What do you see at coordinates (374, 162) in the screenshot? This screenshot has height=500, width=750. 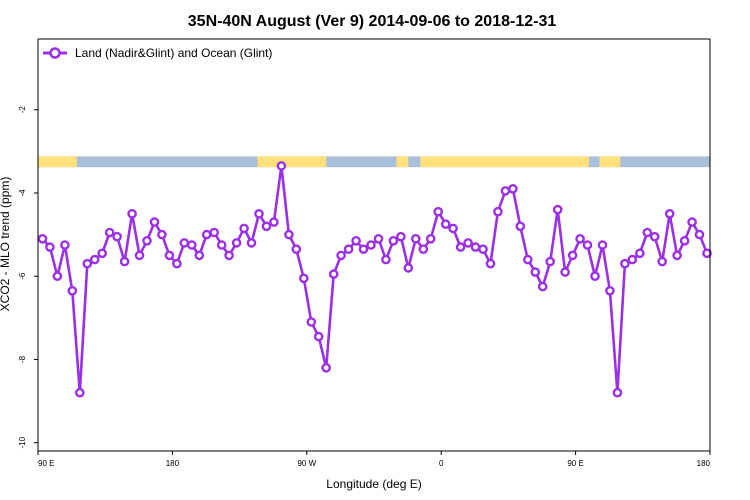 I see `ocean-band` at bounding box center [374, 162].